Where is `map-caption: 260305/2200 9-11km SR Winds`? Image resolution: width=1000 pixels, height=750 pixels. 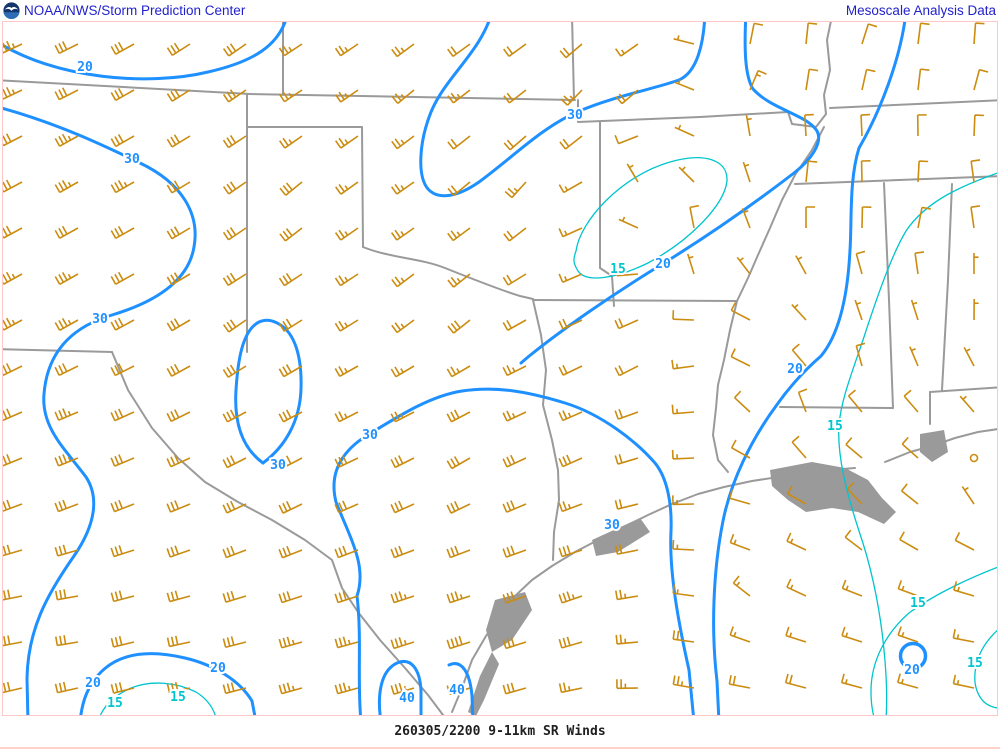 map-caption: 260305/2200 9-11km SR Winds is located at coordinates (500, 731).